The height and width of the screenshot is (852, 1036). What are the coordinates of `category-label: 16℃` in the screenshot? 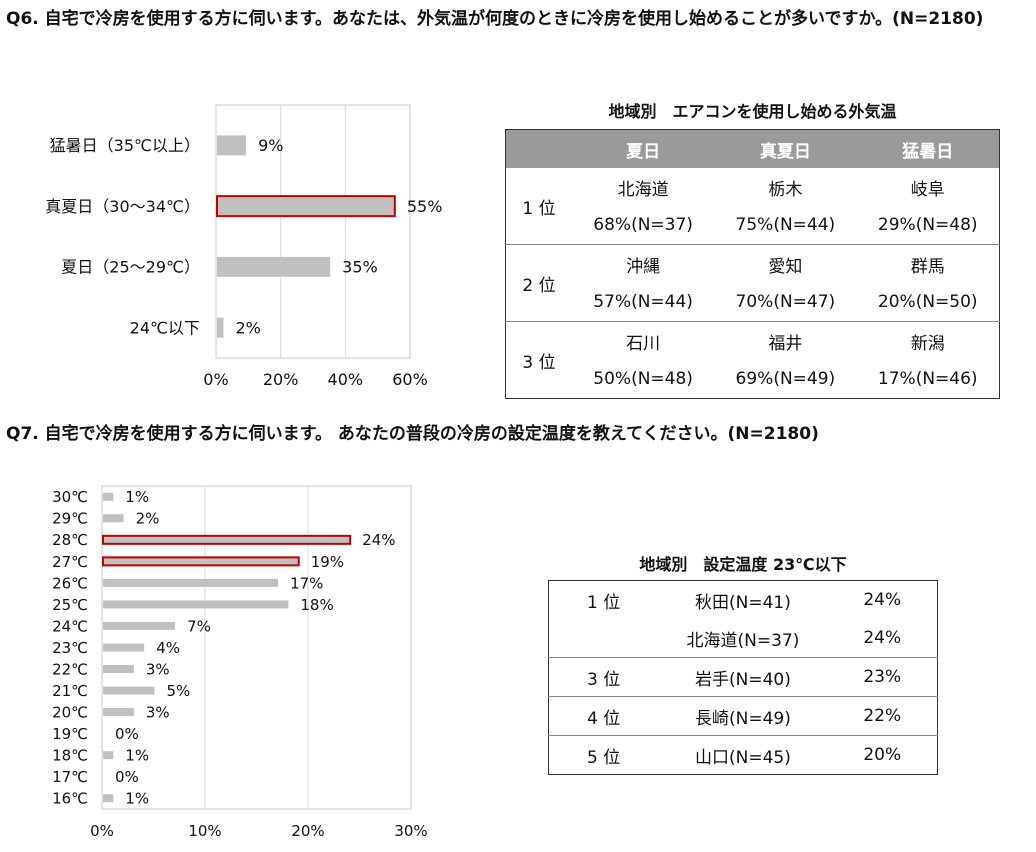 It's located at (70, 799).